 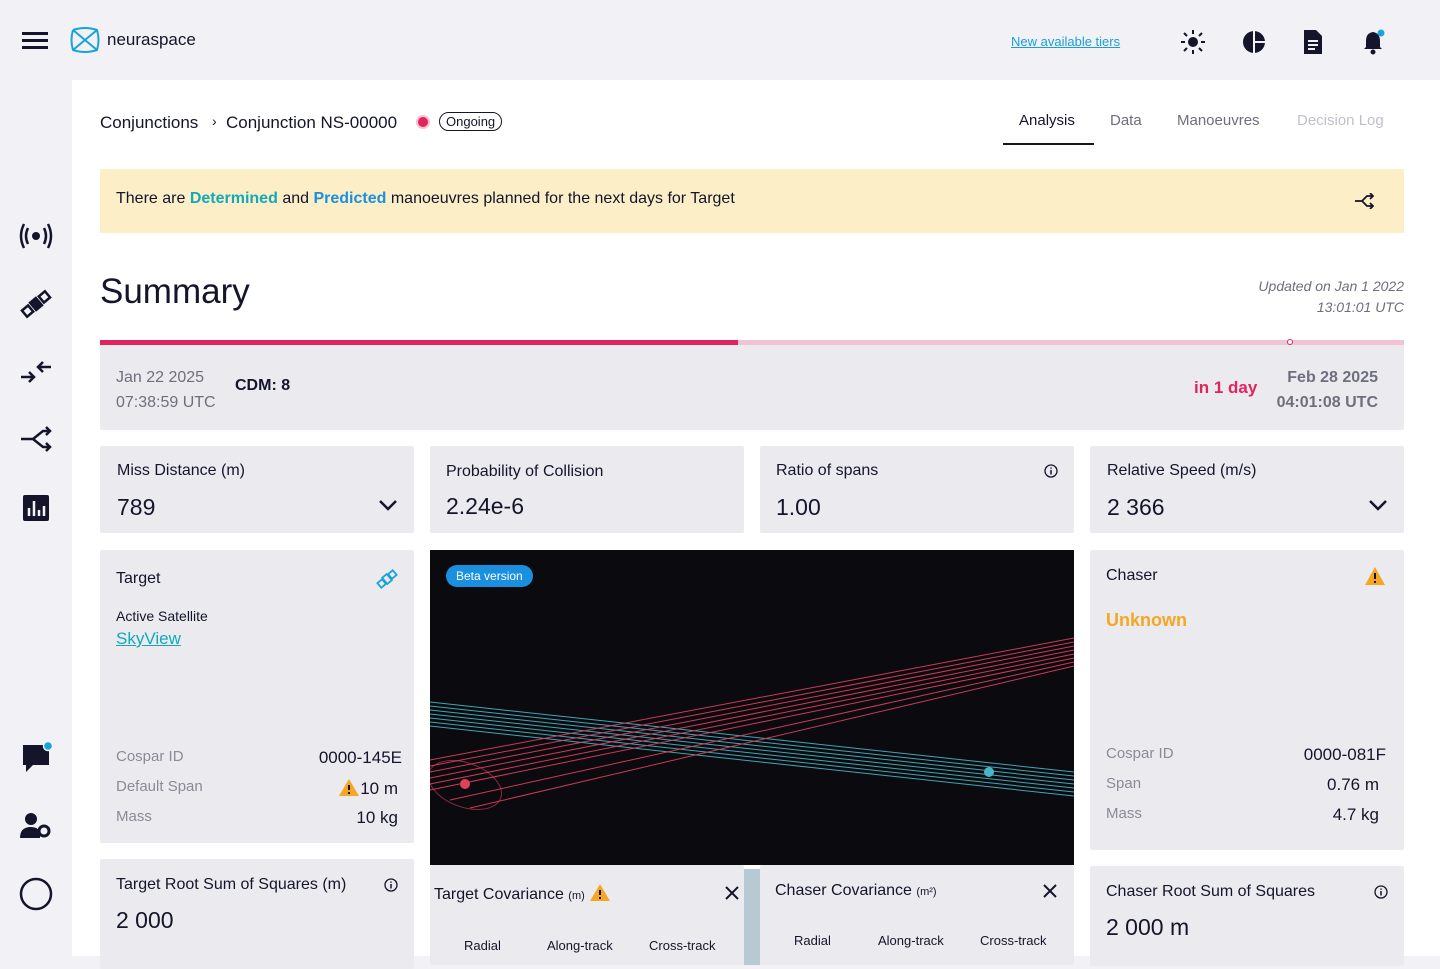 What do you see at coordinates (1364, 201) in the screenshot?
I see `share-icon` at bounding box center [1364, 201].